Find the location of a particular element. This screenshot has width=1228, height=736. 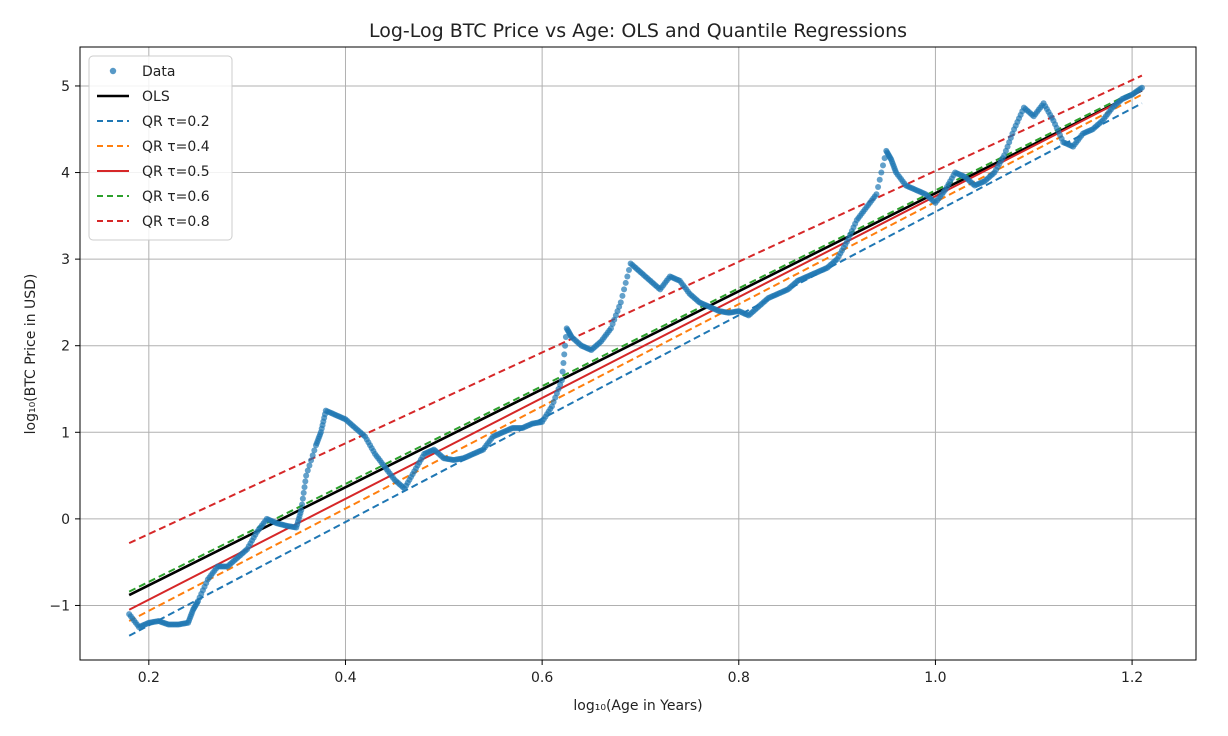

y-tick-label: 4 is located at coordinates (65, 174).